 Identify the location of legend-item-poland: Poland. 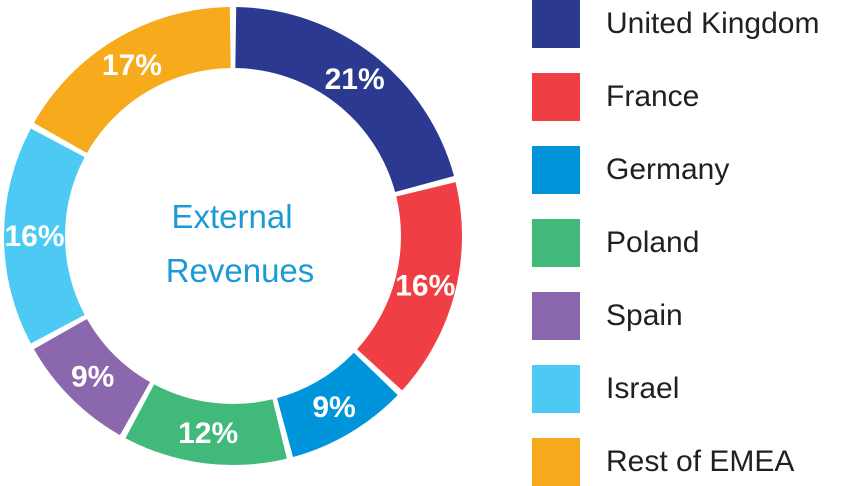
(687, 243).